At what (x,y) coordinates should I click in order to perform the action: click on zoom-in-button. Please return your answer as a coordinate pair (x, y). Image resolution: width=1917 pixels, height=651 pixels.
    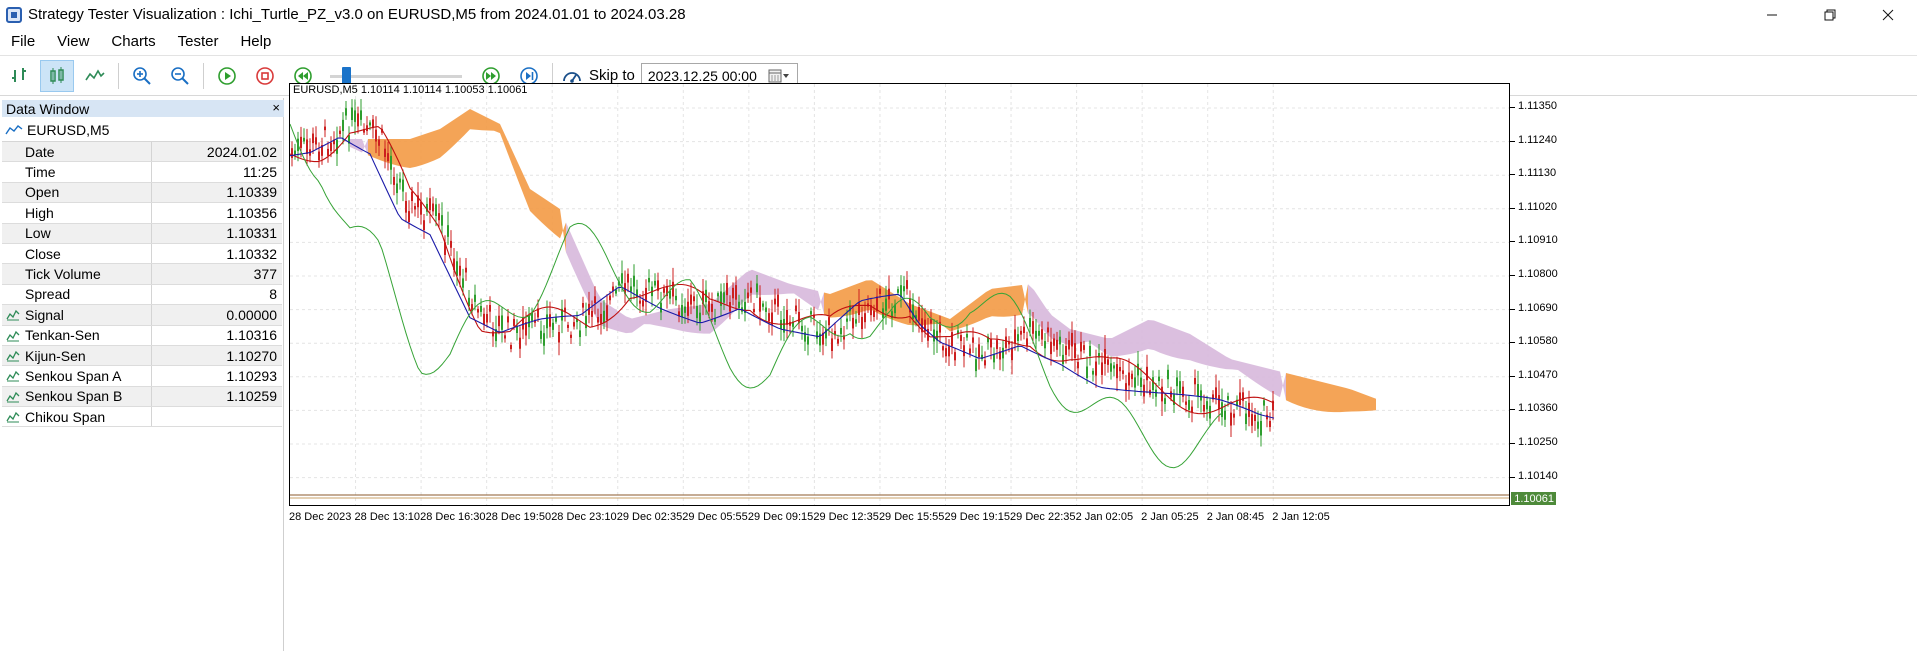
    Looking at the image, I should click on (142, 76).